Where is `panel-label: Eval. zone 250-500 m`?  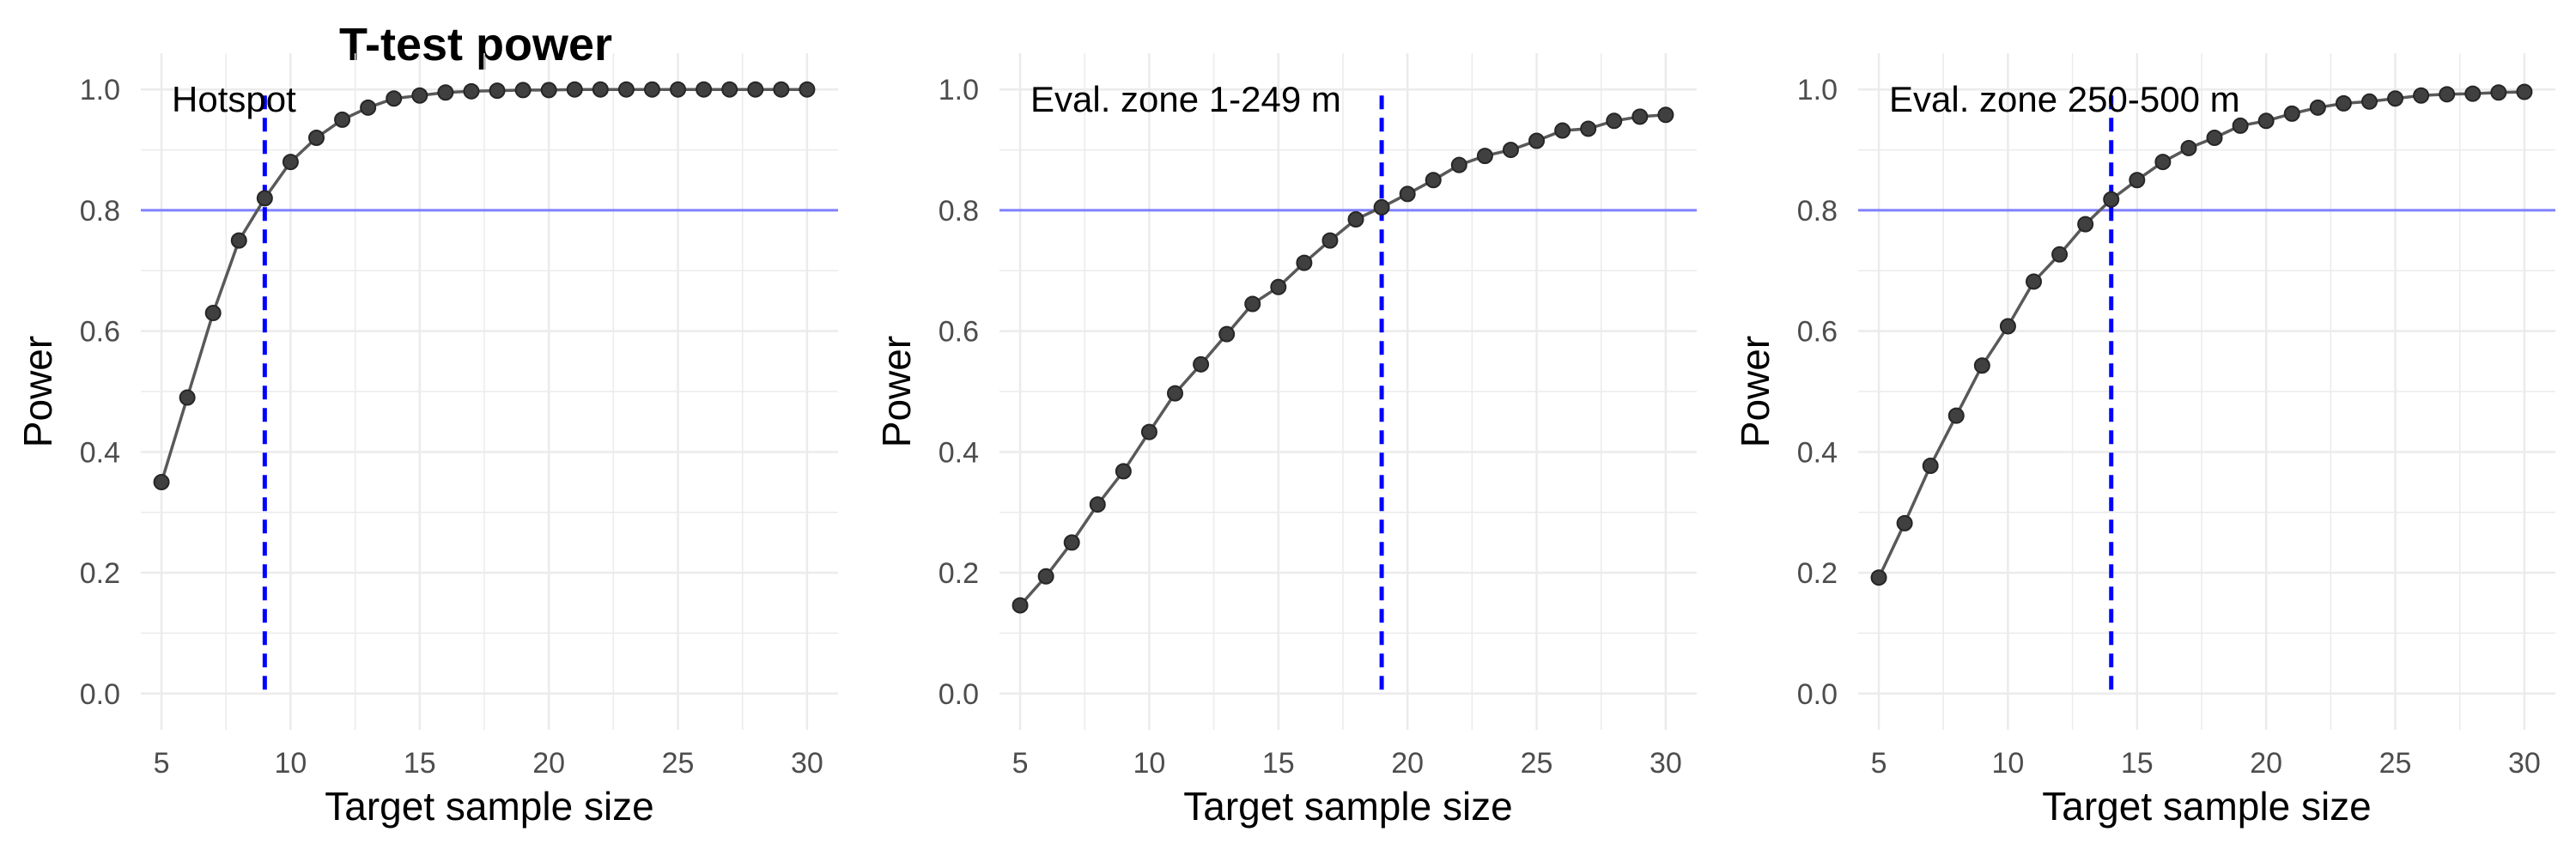 panel-label: Eval. zone 250-500 m is located at coordinates (2064, 99).